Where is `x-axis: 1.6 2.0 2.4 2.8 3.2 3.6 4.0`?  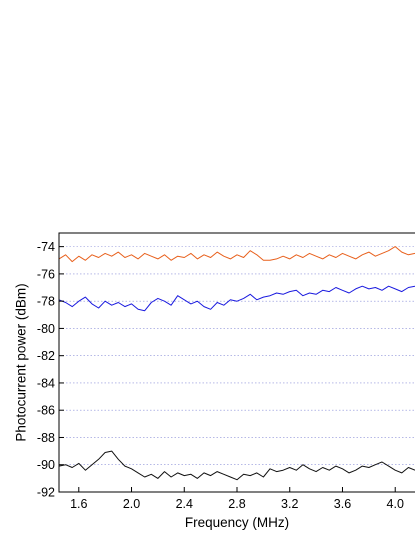 x-axis: 1.6 2.0 2.4 2.8 3.2 3.6 4.0 is located at coordinates (237, 499).